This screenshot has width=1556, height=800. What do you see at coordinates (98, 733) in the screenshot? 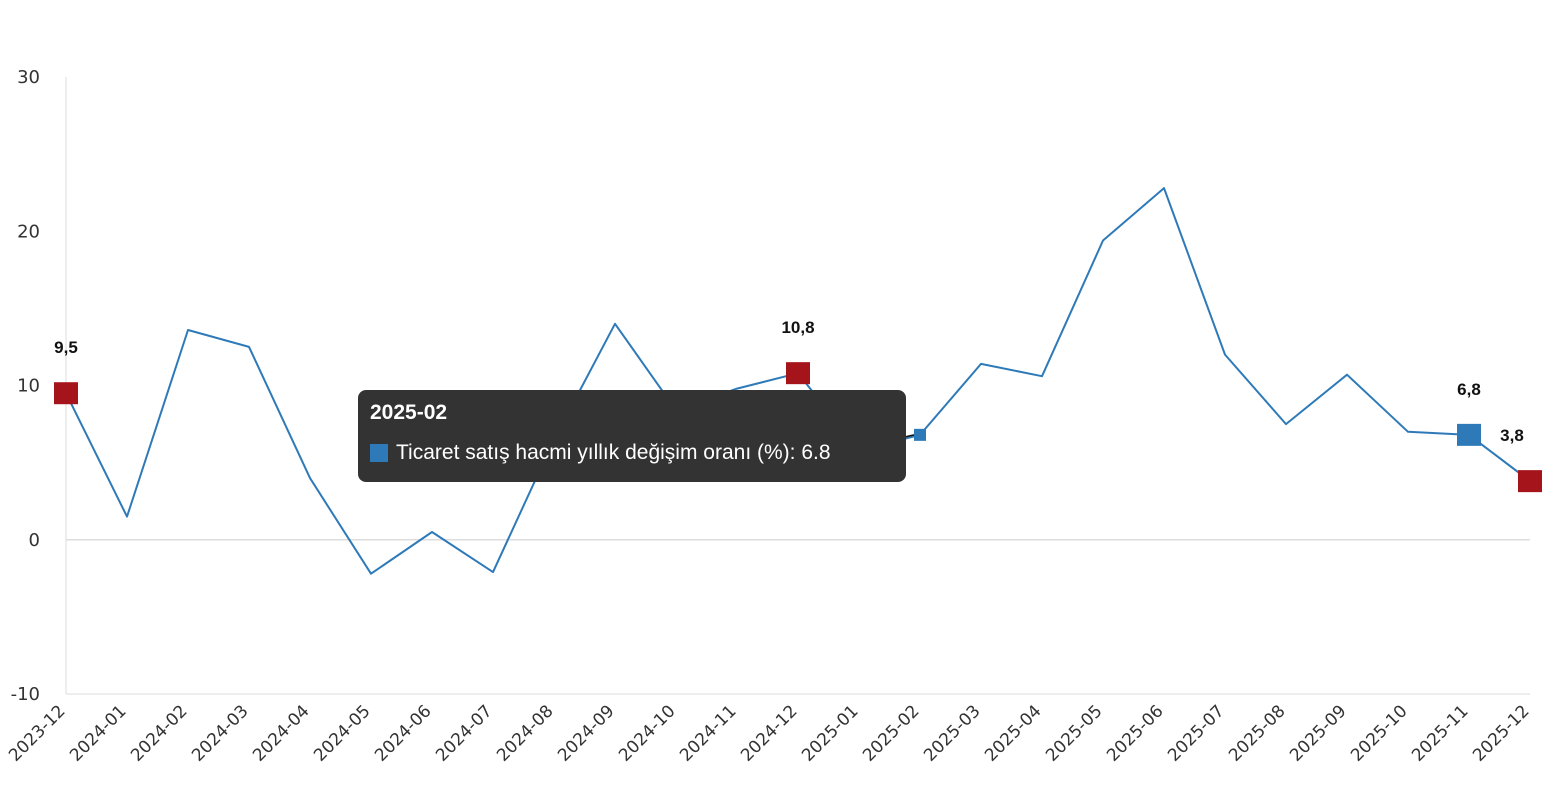
I see `x-tick-label: 2024-01` at bounding box center [98, 733].